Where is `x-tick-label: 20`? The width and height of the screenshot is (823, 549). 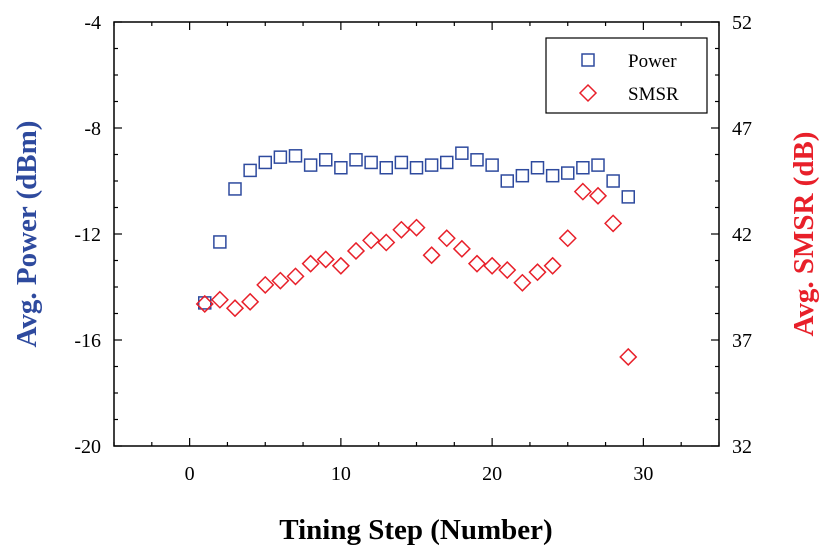
x-tick-label: 20 is located at coordinates (492, 474).